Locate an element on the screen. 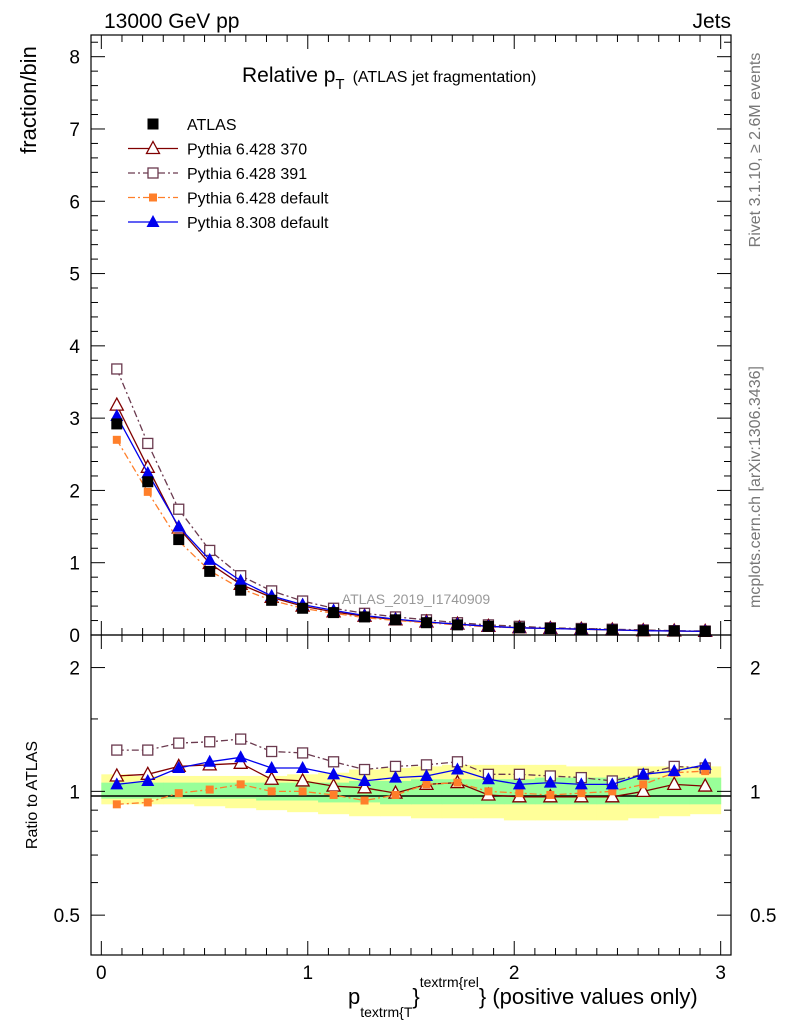  ratio-series-p8def is located at coordinates (411, 770).